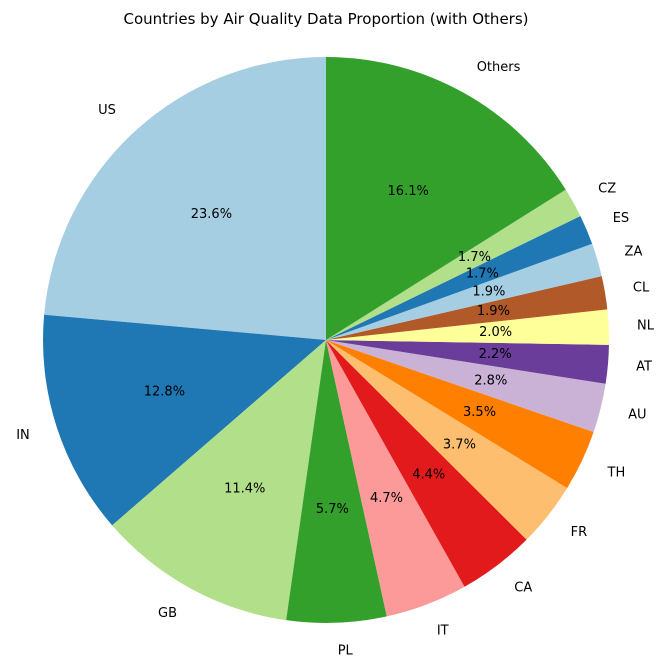  What do you see at coordinates (107, 110) in the screenshot?
I see `slice-label-us: US` at bounding box center [107, 110].